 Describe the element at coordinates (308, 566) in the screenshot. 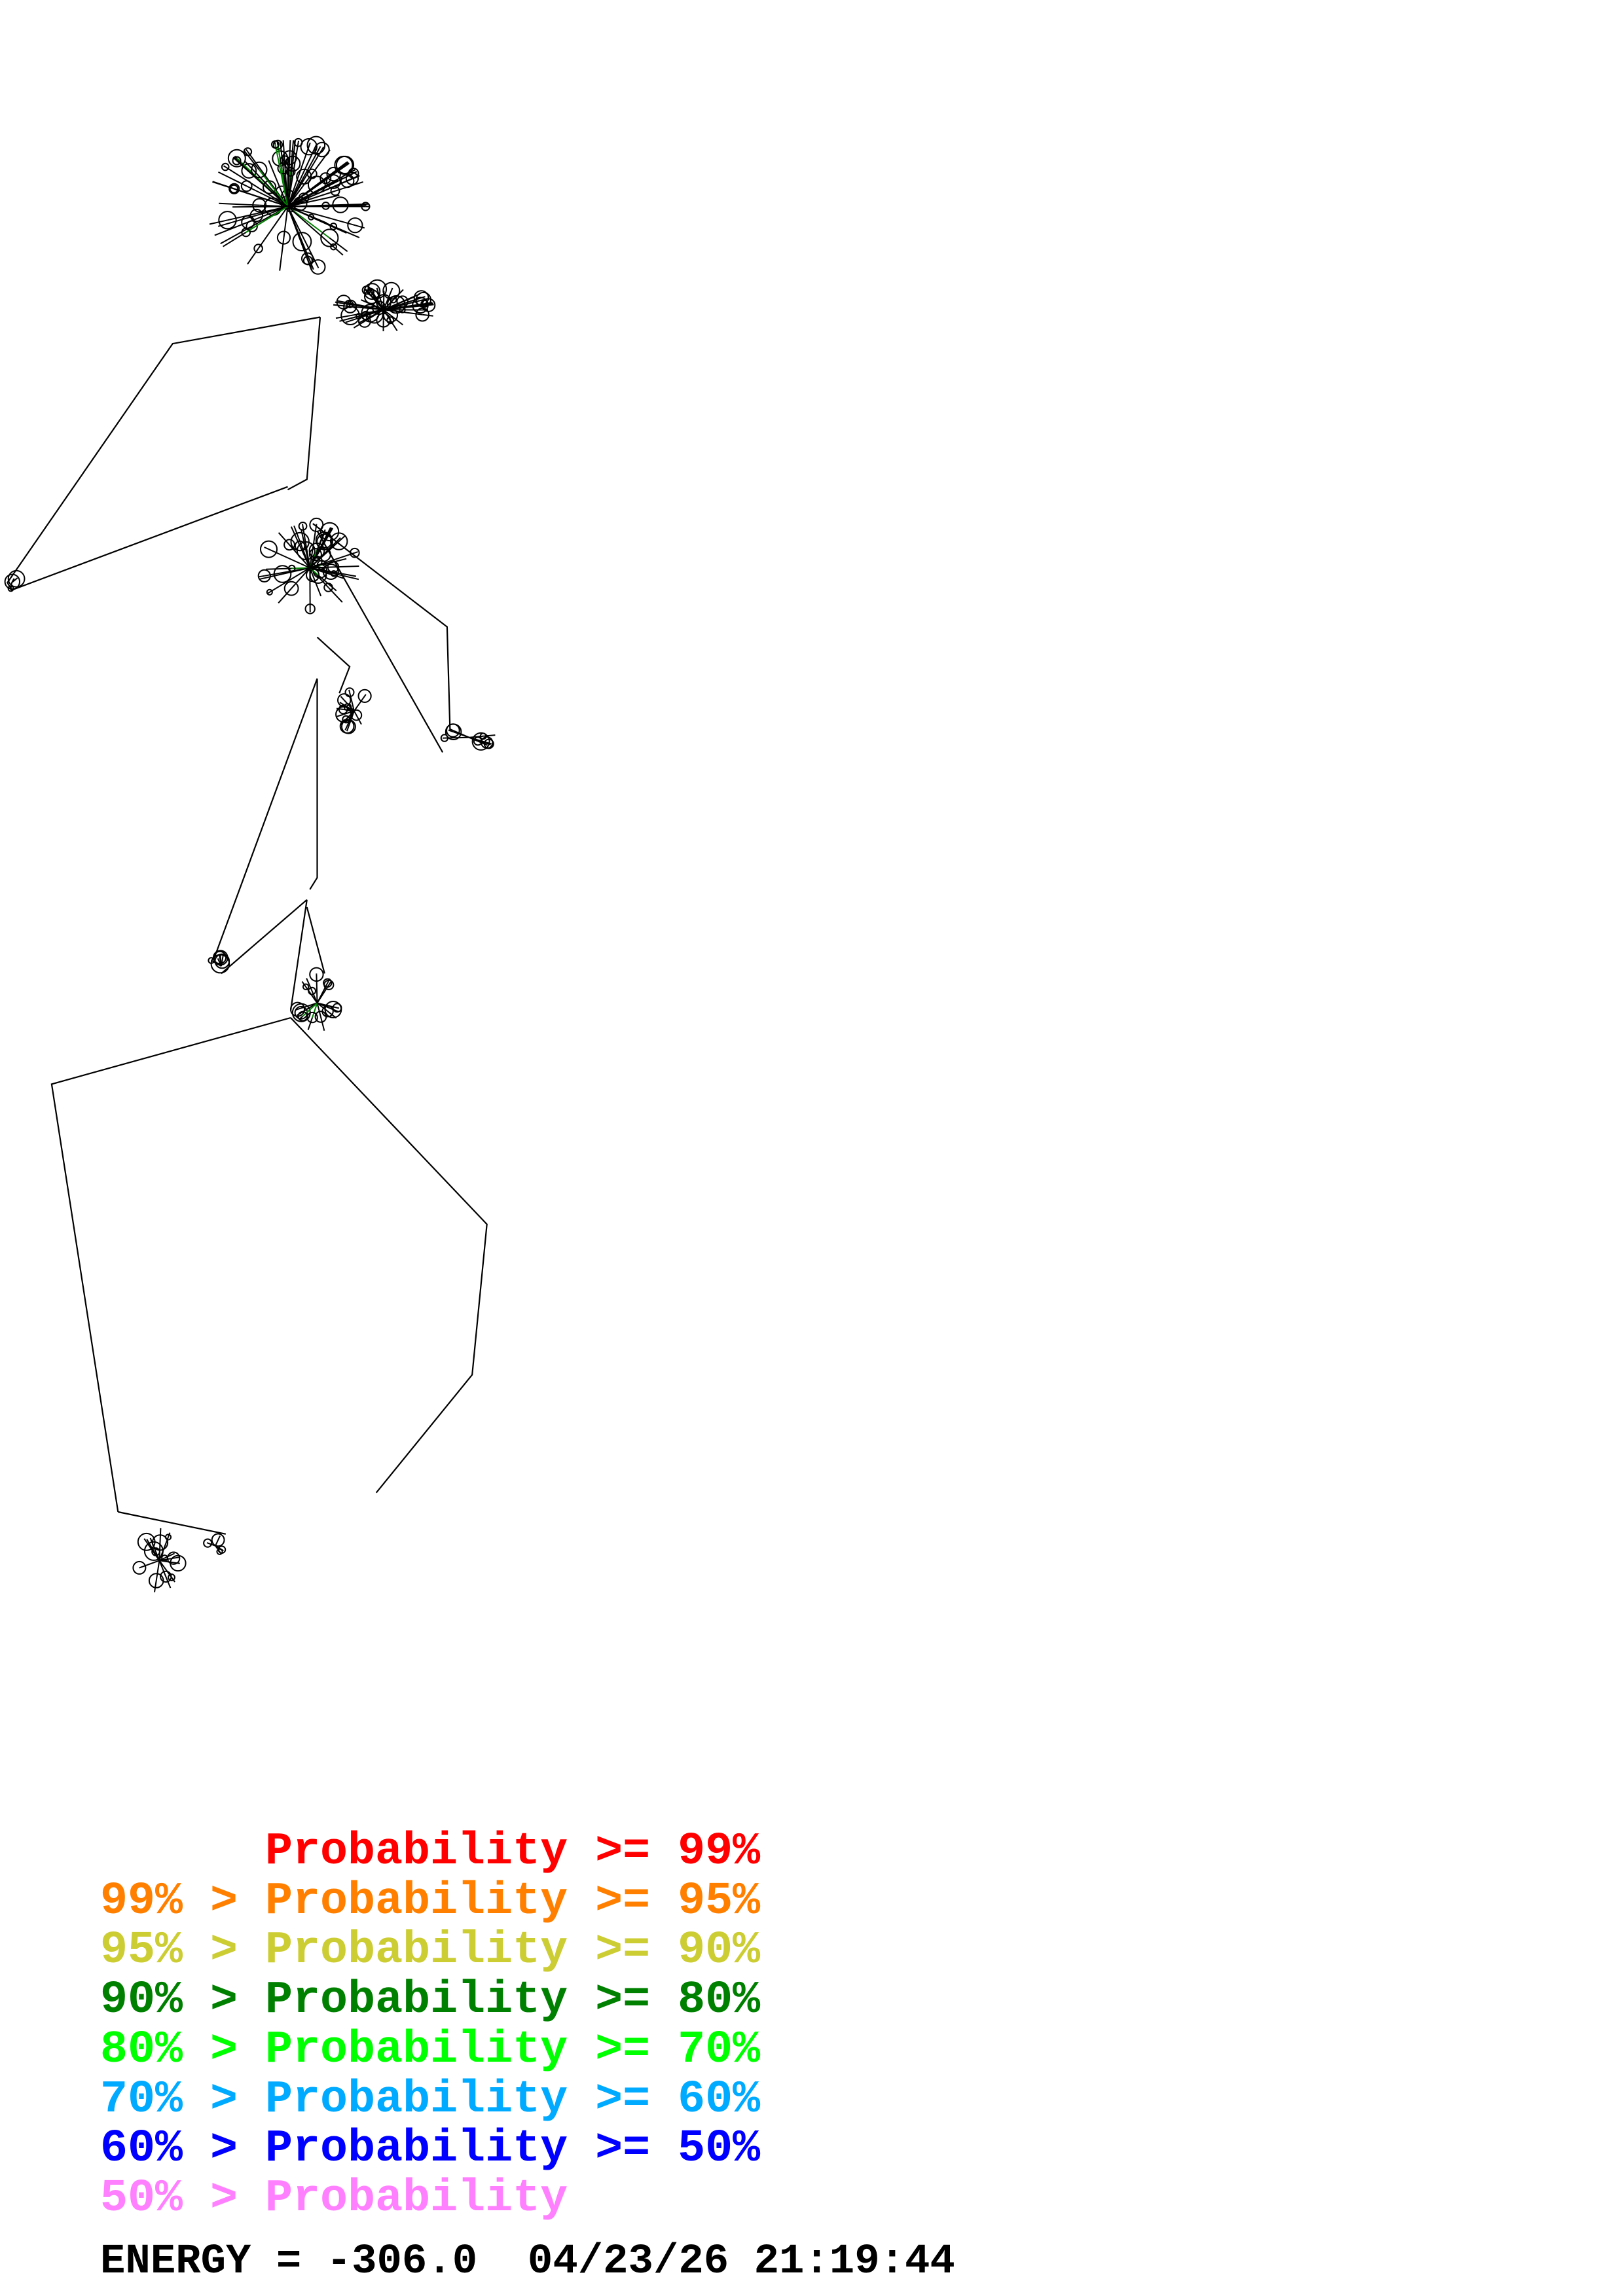

I see `structure-domain` at that location.